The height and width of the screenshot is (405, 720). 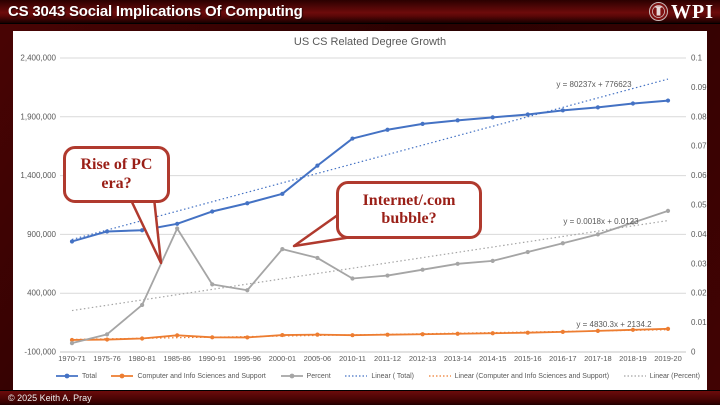 What do you see at coordinates (201, 376) in the screenshot?
I see `legend-label: Computer and Info Sciences and Support` at bounding box center [201, 376].